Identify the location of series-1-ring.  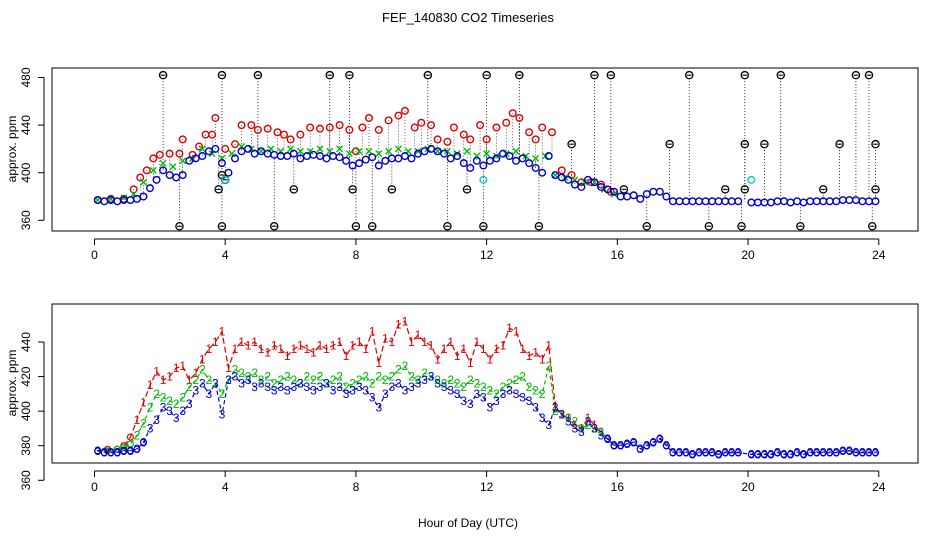
(130, 437).